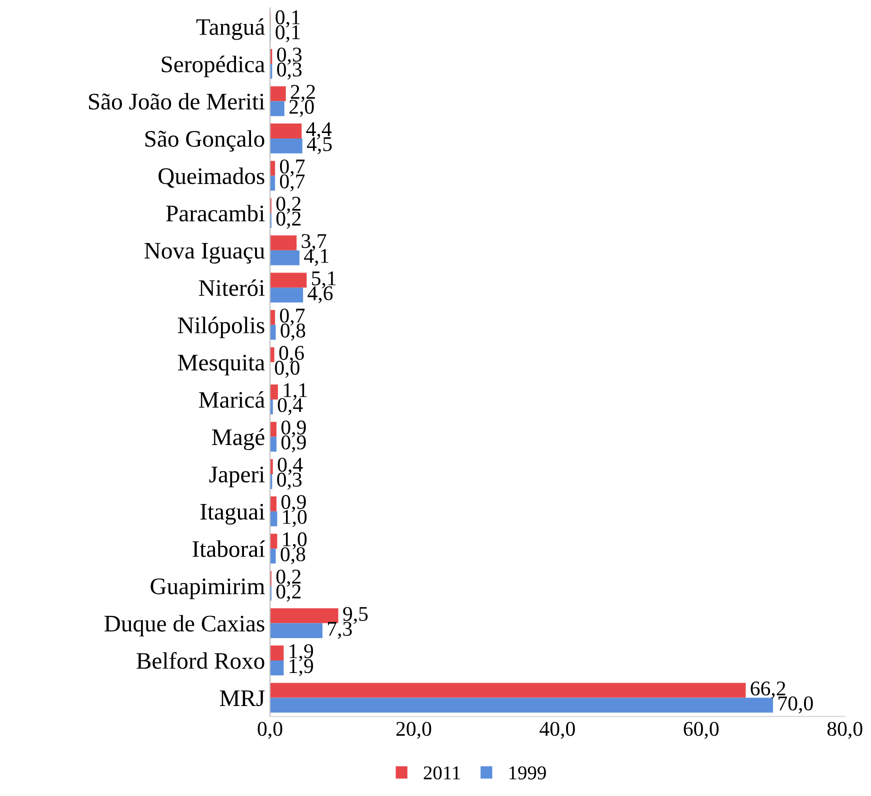 Image resolution: width=871 pixels, height=796 pixels. What do you see at coordinates (287, 369) in the screenshot?
I see `data-label: 0,0` at bounding box center [287, 369].